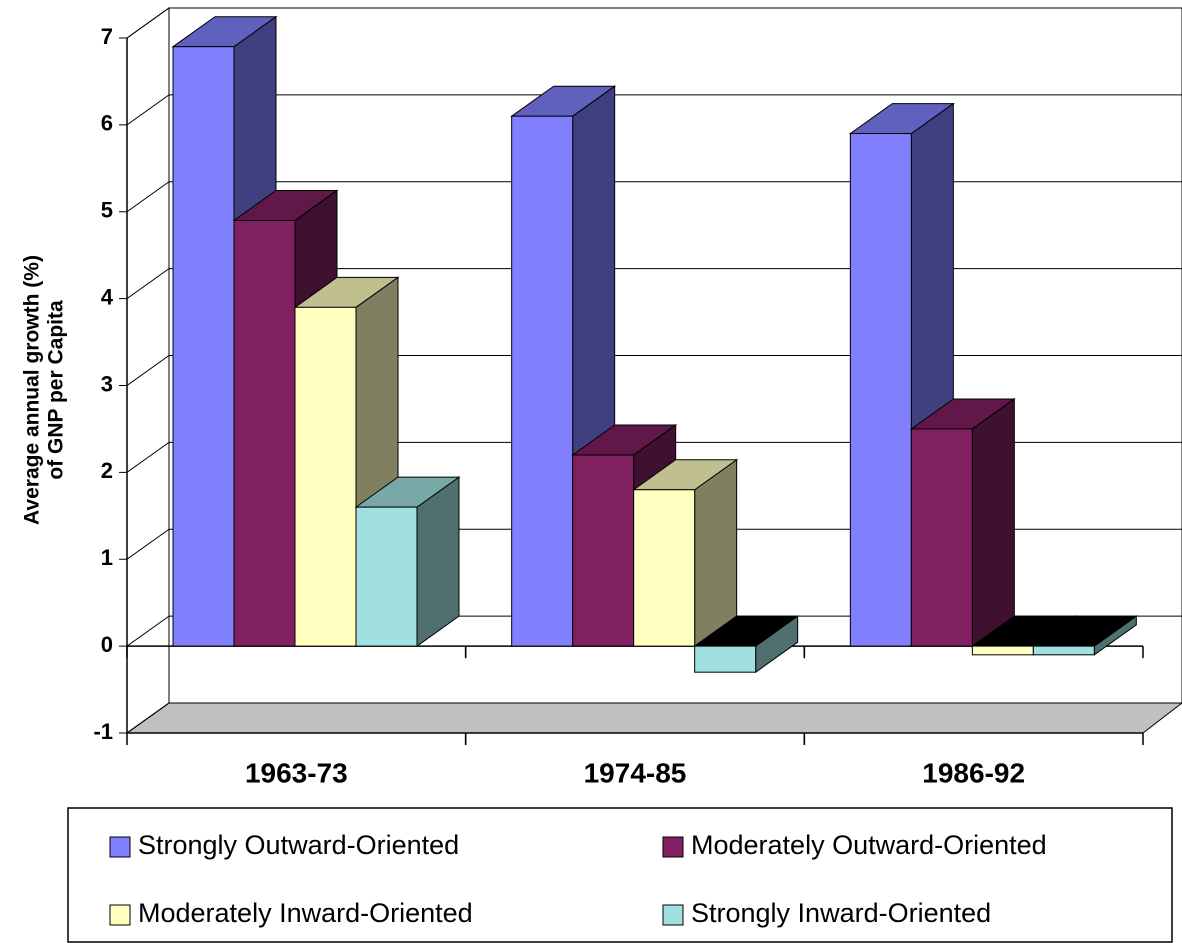 This screenshot has height=943, width=1182. Describe the element at coordinates (973, 772) in the screenshot. I see `x-tick-label: 1986-92` at that location.